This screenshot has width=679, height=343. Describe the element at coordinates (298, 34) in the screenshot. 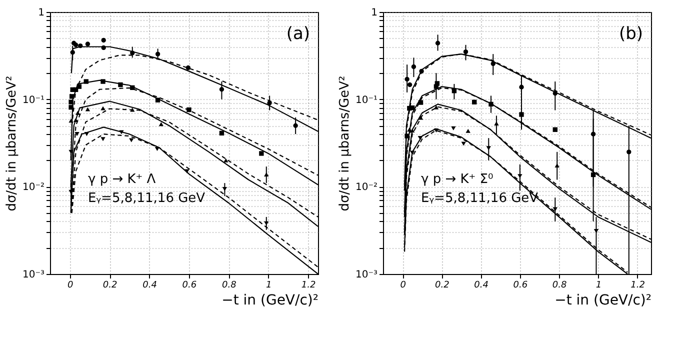

I see `annotation: (a)` at that location.